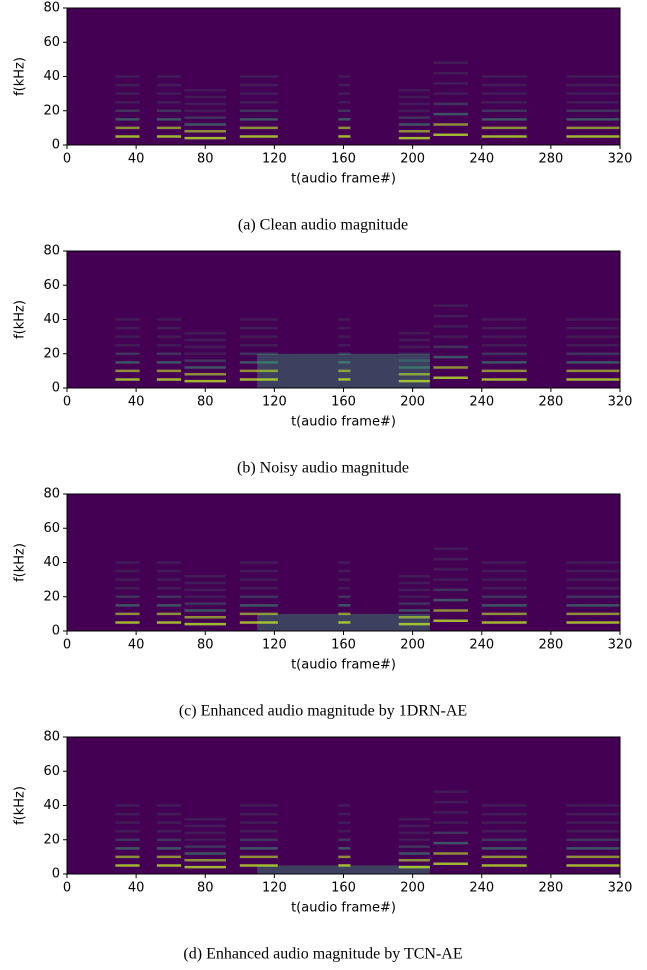 Image resolution: width=647 pixels, height=970 pixels. What do you see at coordinates (322, 954) in the screenshot?
I see `caption: (d) Enhanced audio magnitude by TCN-AE` at bounding box center [322, 954].